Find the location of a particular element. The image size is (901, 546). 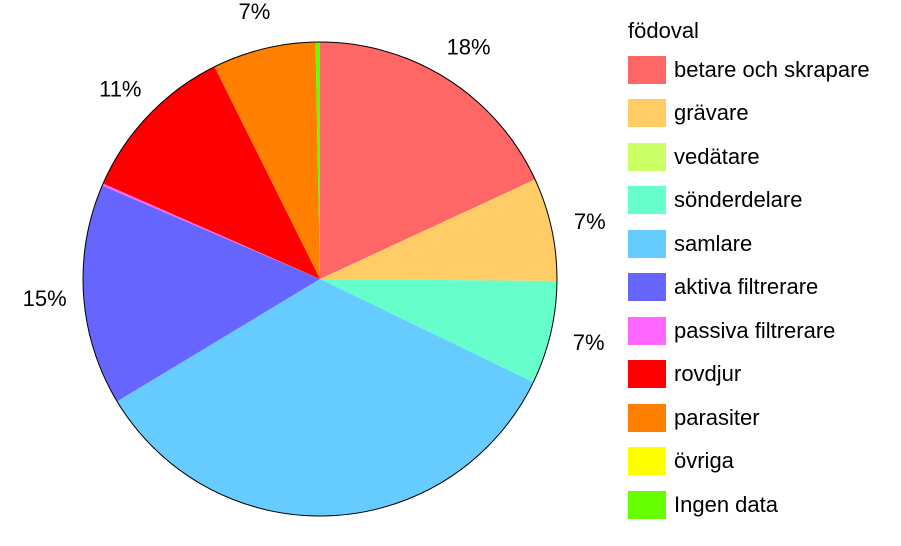

pie-slice-label-3: 7% is located at coordinates (589, 342).